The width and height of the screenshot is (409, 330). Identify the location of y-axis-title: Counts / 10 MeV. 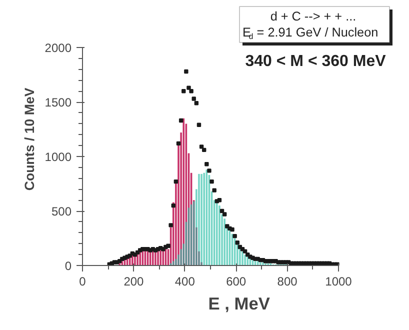
(29, 139).